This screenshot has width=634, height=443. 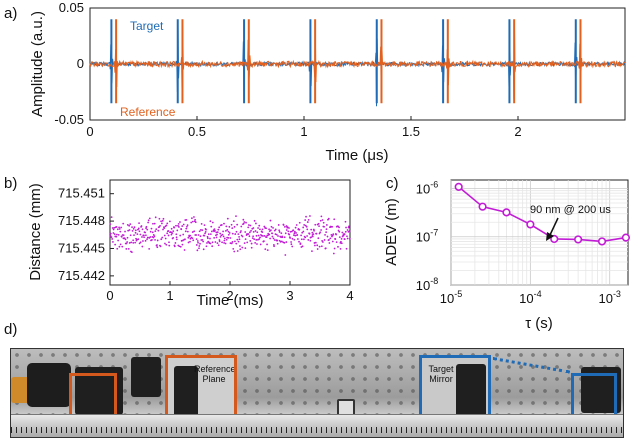 I want to click on panel-c-adev-point, so click(x=506, y=212).